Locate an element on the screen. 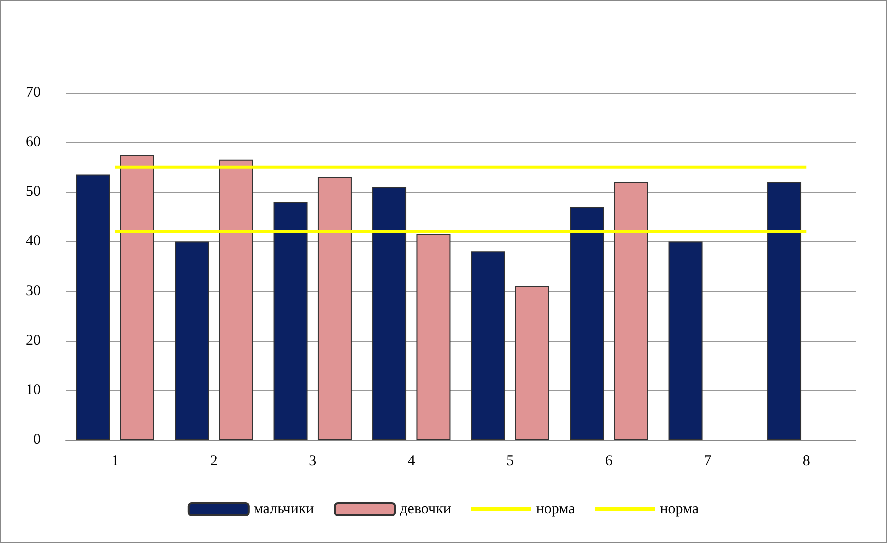 Image resolution: width=887 pixels, height=543 pixels. y-tick-label: 0 is located at coordinates (37, 440).